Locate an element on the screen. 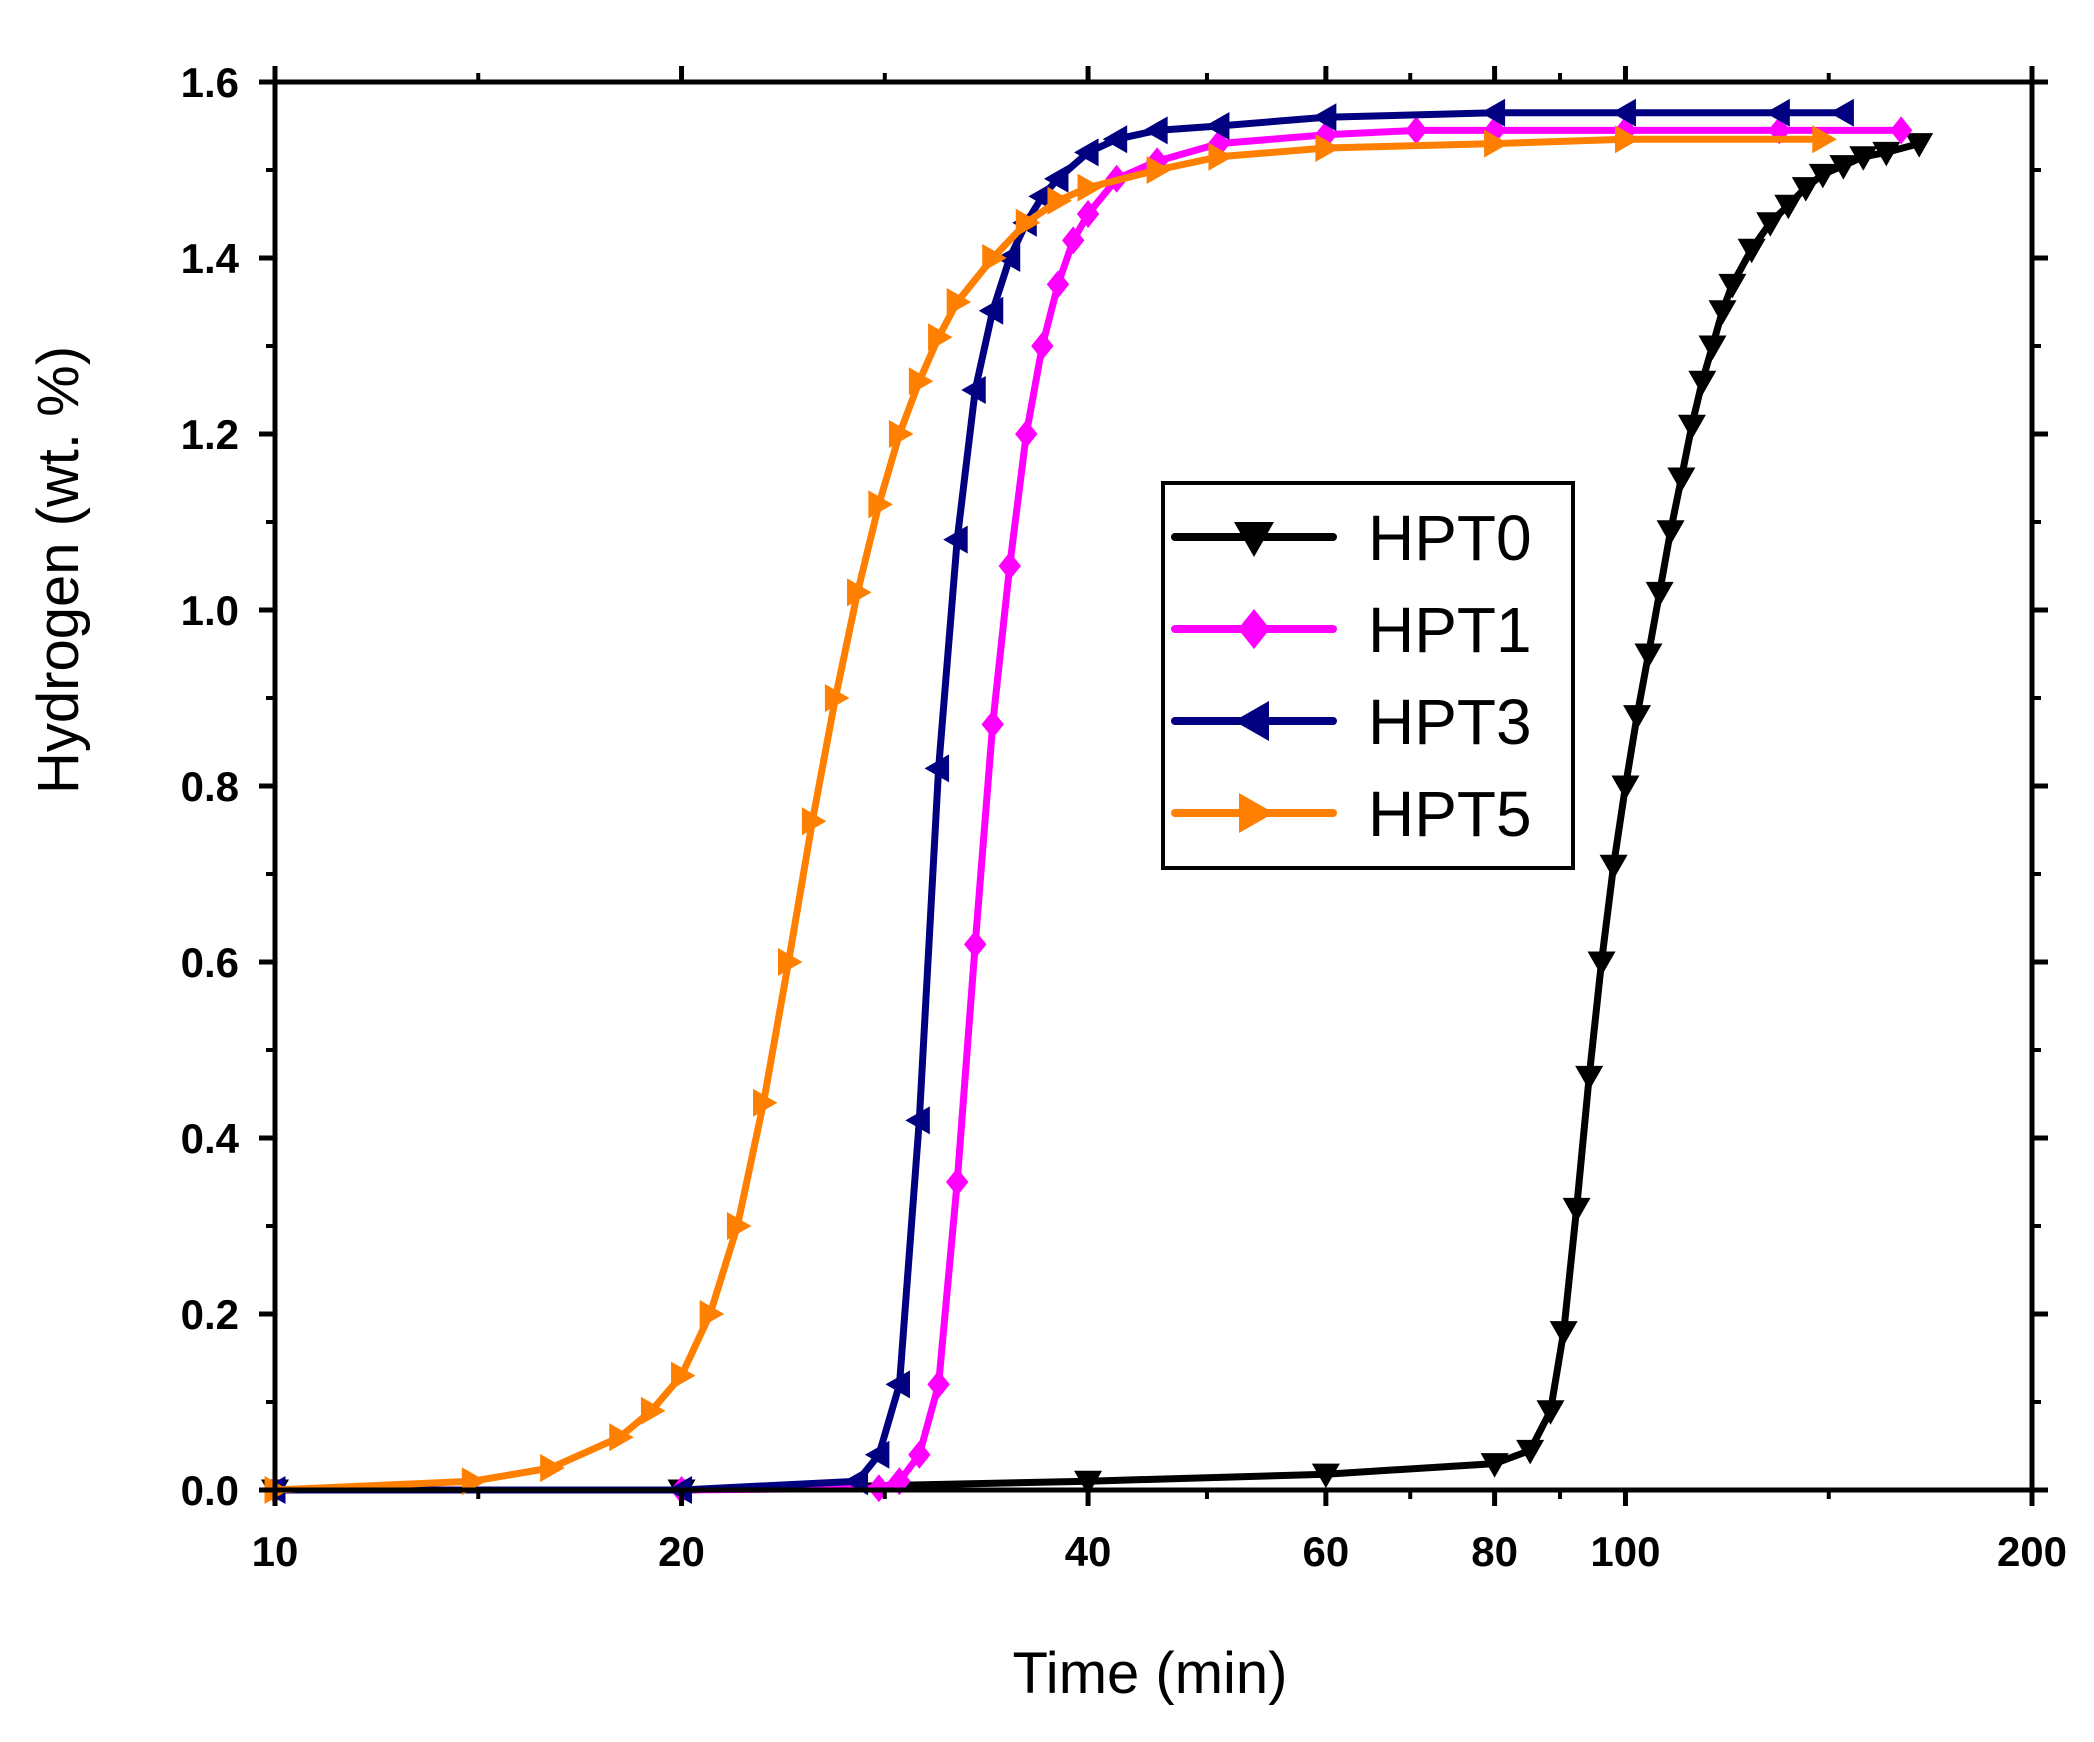  legend-label: HPT3 is located at coordinates (1450, 722).